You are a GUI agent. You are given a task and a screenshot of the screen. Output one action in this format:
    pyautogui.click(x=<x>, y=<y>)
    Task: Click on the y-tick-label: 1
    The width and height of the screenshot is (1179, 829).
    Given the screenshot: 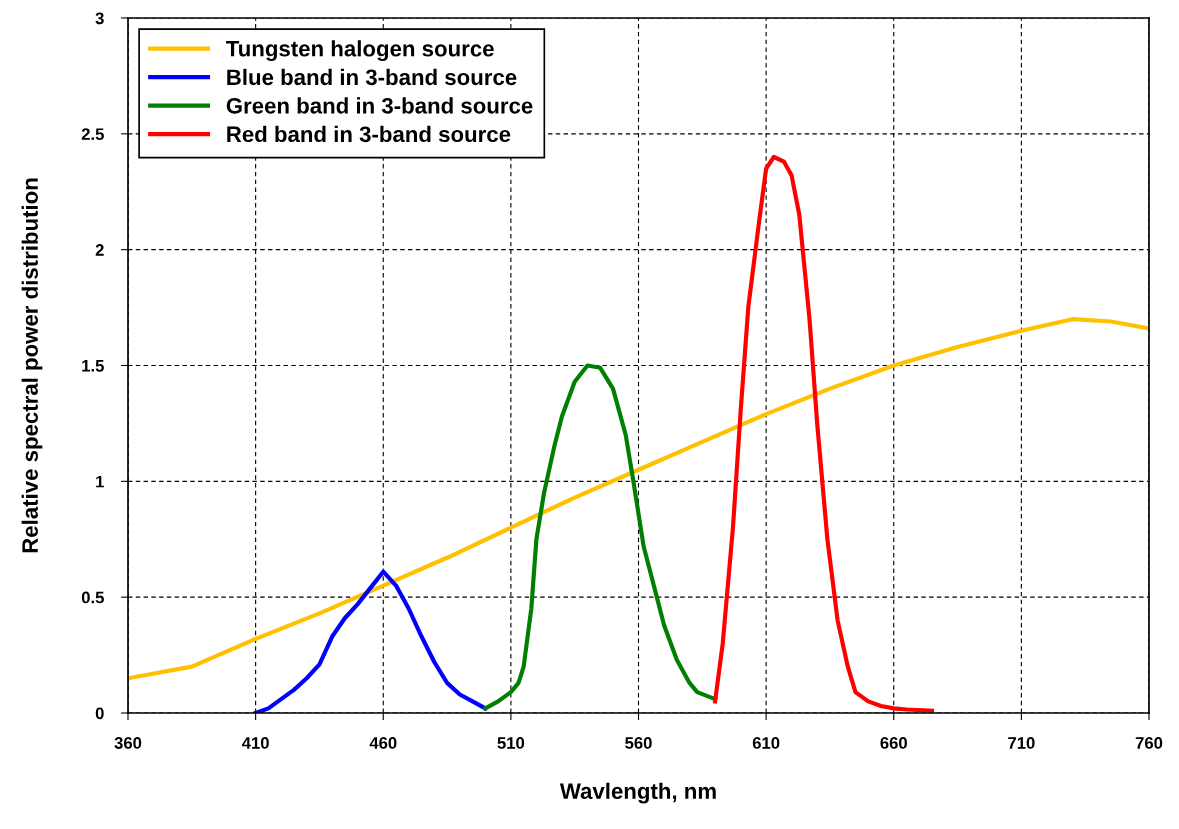 What is the action you would take?
    pyautogui.click(x=100, y=481)
    